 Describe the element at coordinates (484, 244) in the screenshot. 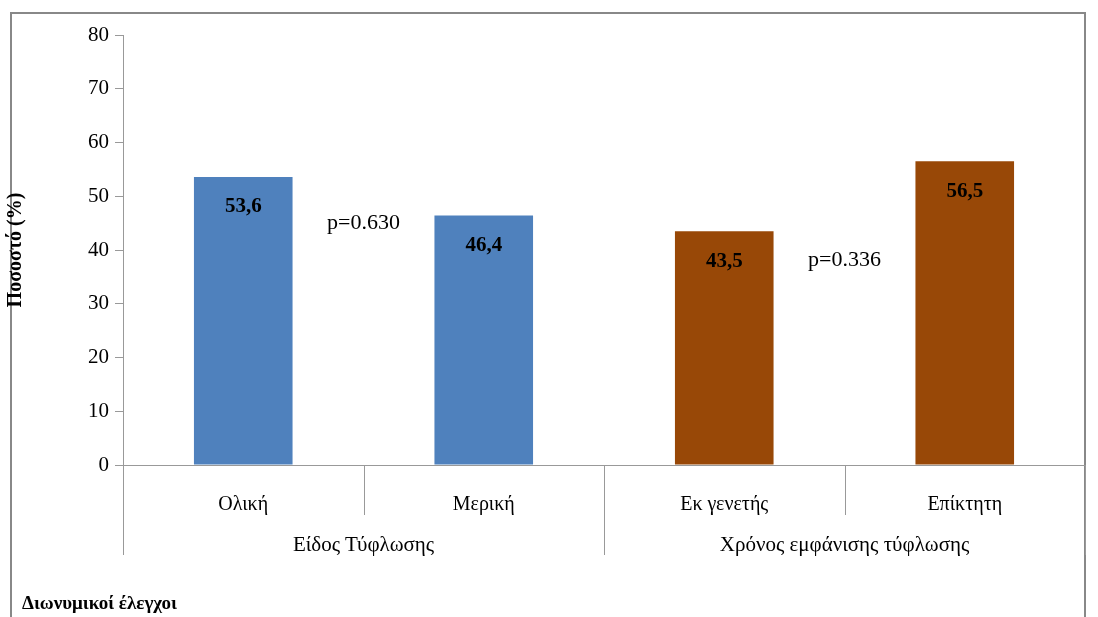

I see `data-label: 46,4` at that location.